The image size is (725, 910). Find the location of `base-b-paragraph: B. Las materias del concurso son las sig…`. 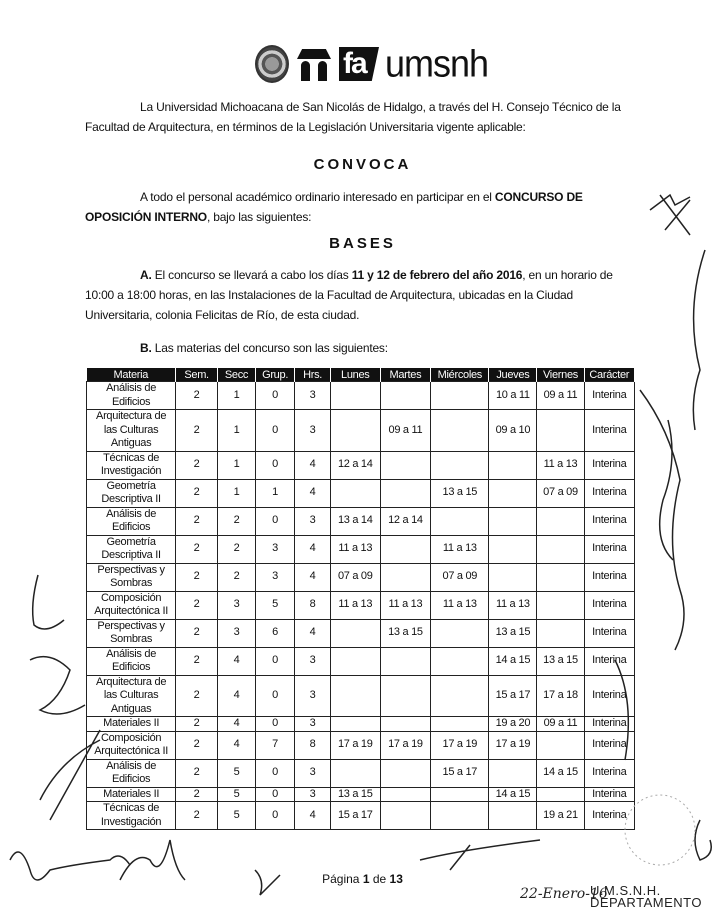

base-b-paragraph: B. Las materias del concurso son las sig… is located at coordinates (359, 348).